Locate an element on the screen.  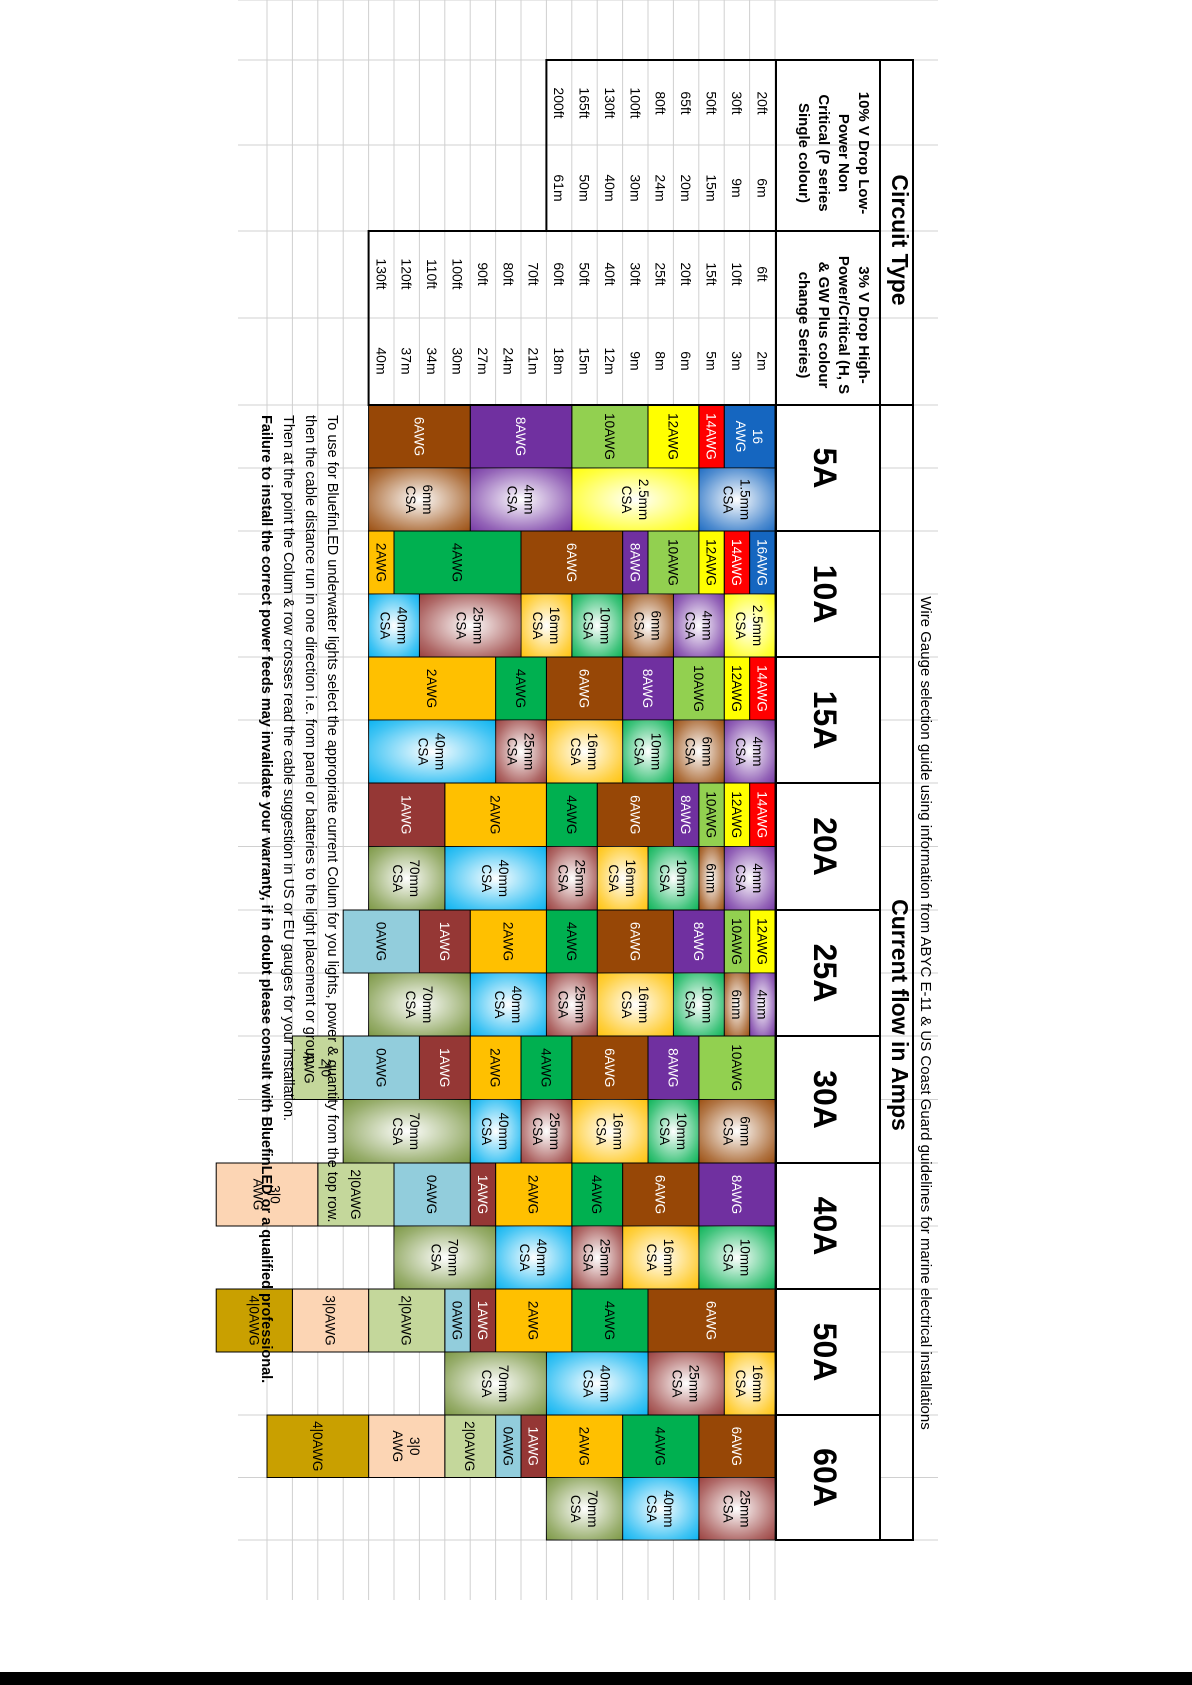
high-power-metres: 12m is located at coordinates (610, 360).